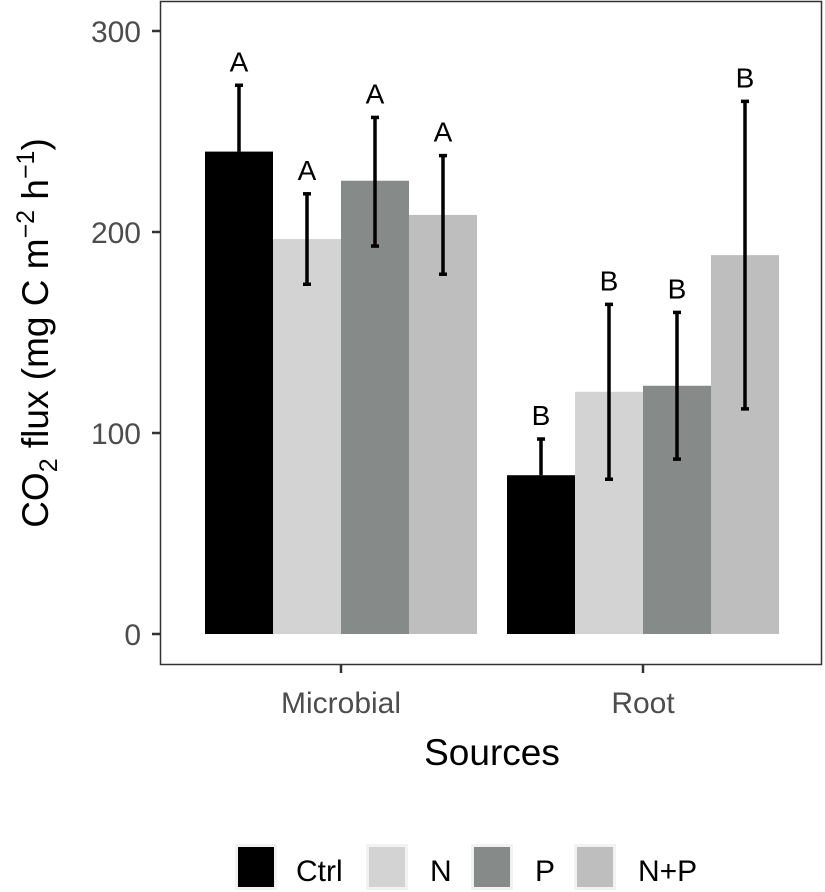 This screenshot has height=892, width=825. Describe the element at coordinates (643, 703) in the screenshot. I see `x-tick-label: Root` at that location.